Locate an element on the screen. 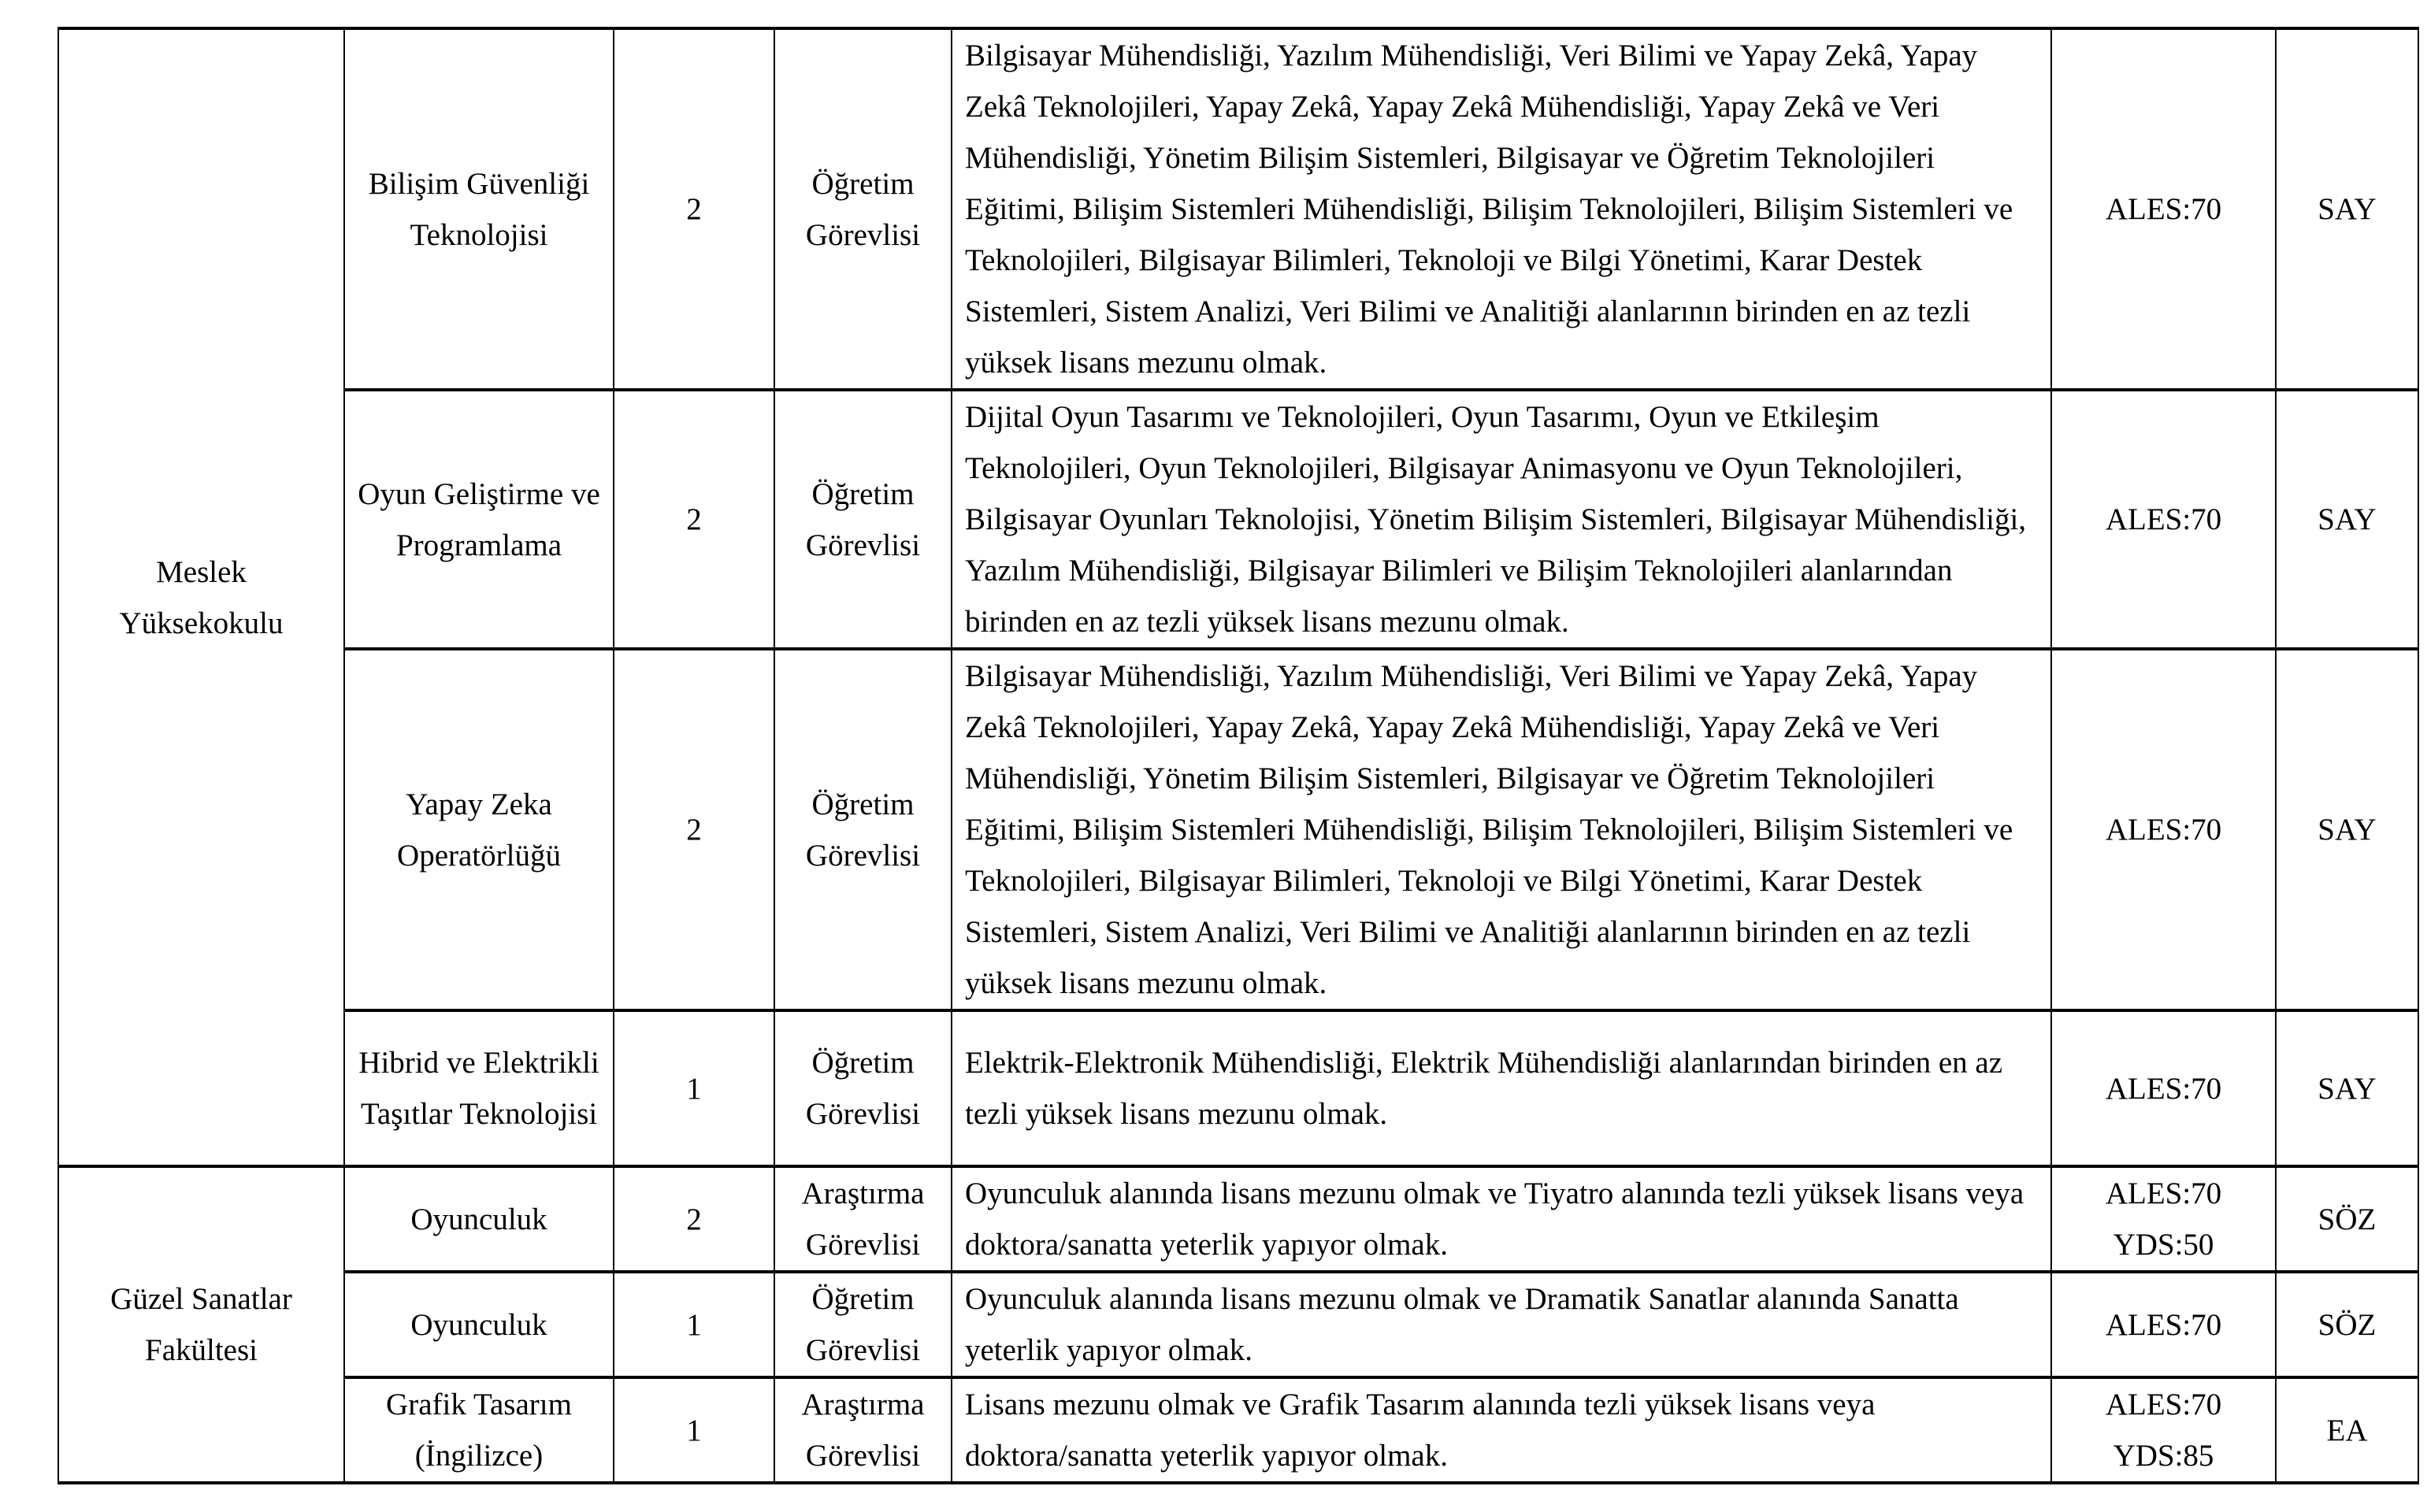  exam-score: YDS:85 is located at coordinates (2163, 1456).